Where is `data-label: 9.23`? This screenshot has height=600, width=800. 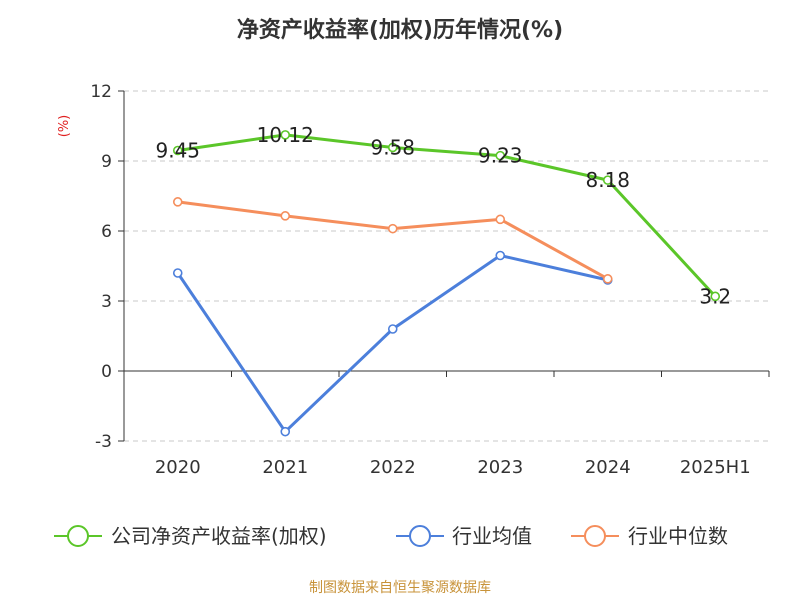
data-label: 9.23 is located at coordinates (500, 156).